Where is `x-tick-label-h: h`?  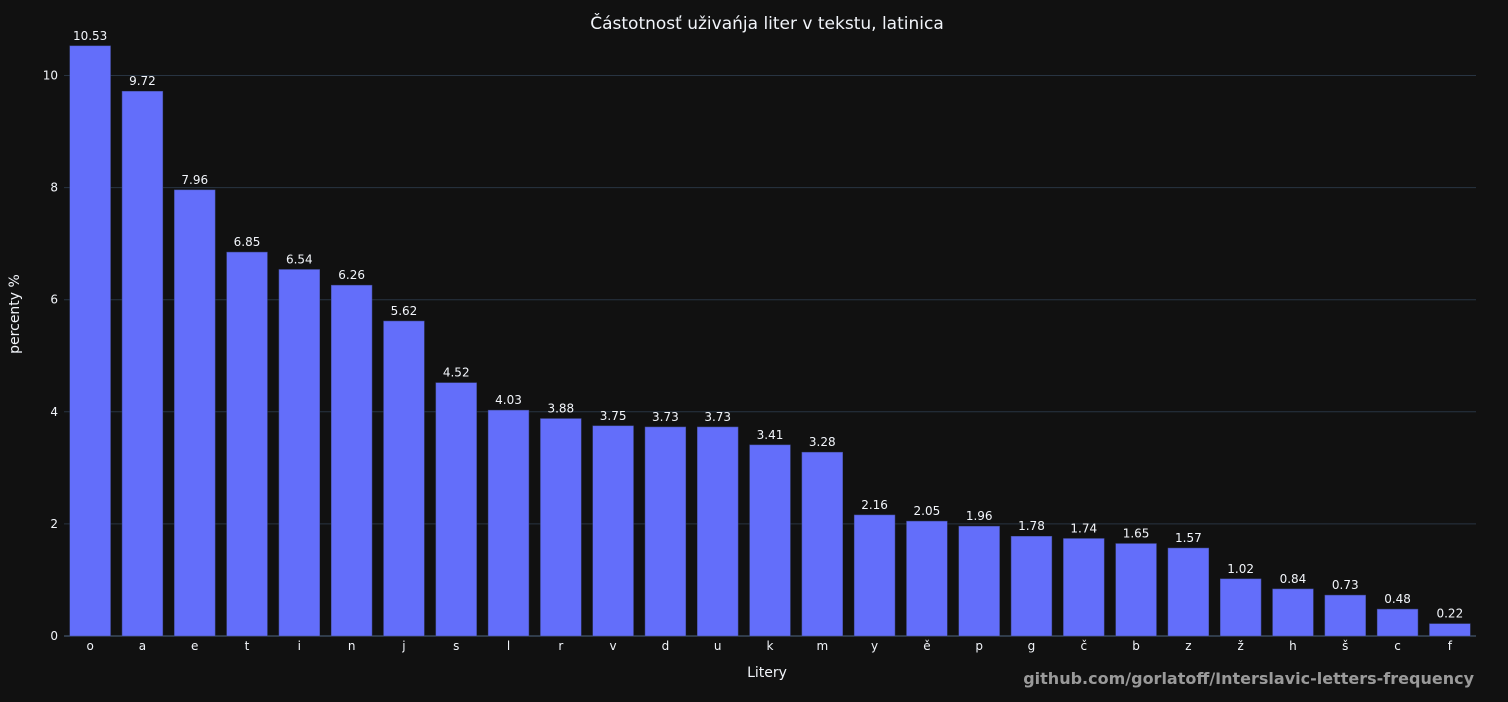 x-tick-label-h: h is located at coordinates (1293, 646).